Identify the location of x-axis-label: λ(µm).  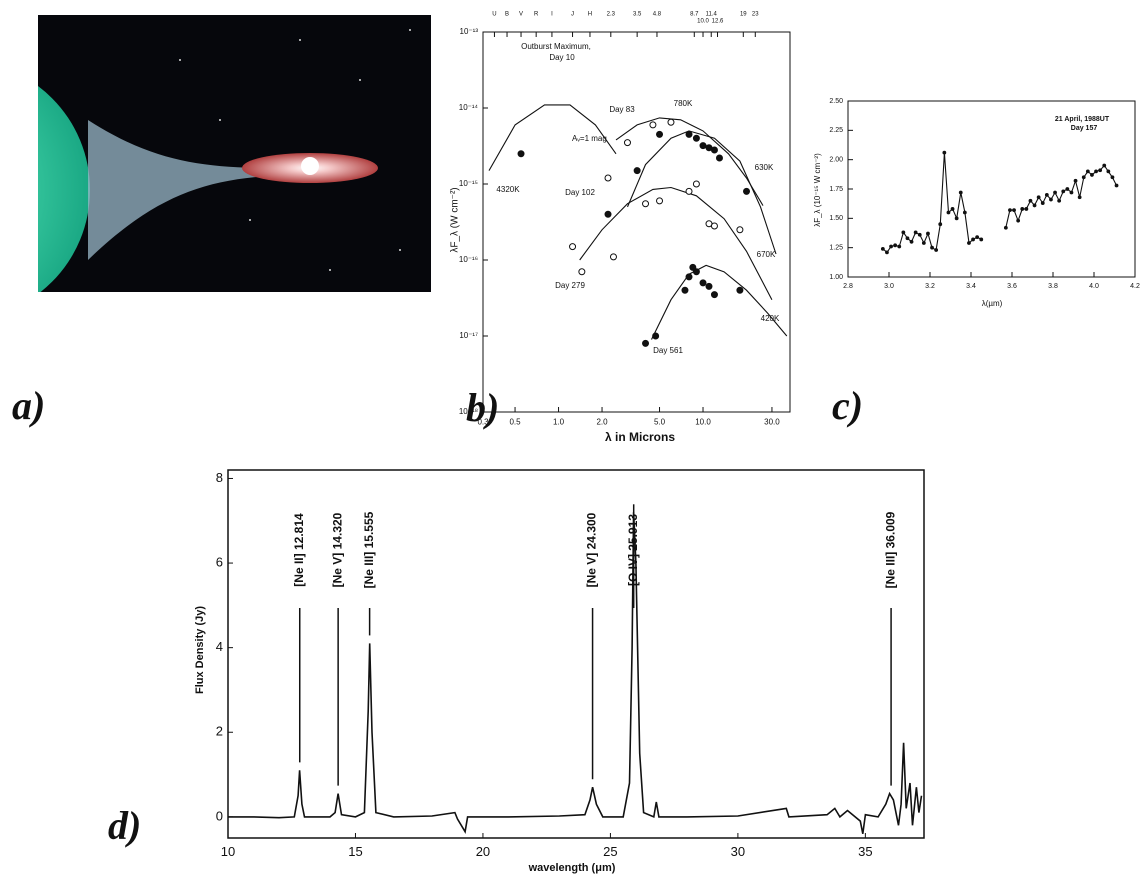
(992, 303).